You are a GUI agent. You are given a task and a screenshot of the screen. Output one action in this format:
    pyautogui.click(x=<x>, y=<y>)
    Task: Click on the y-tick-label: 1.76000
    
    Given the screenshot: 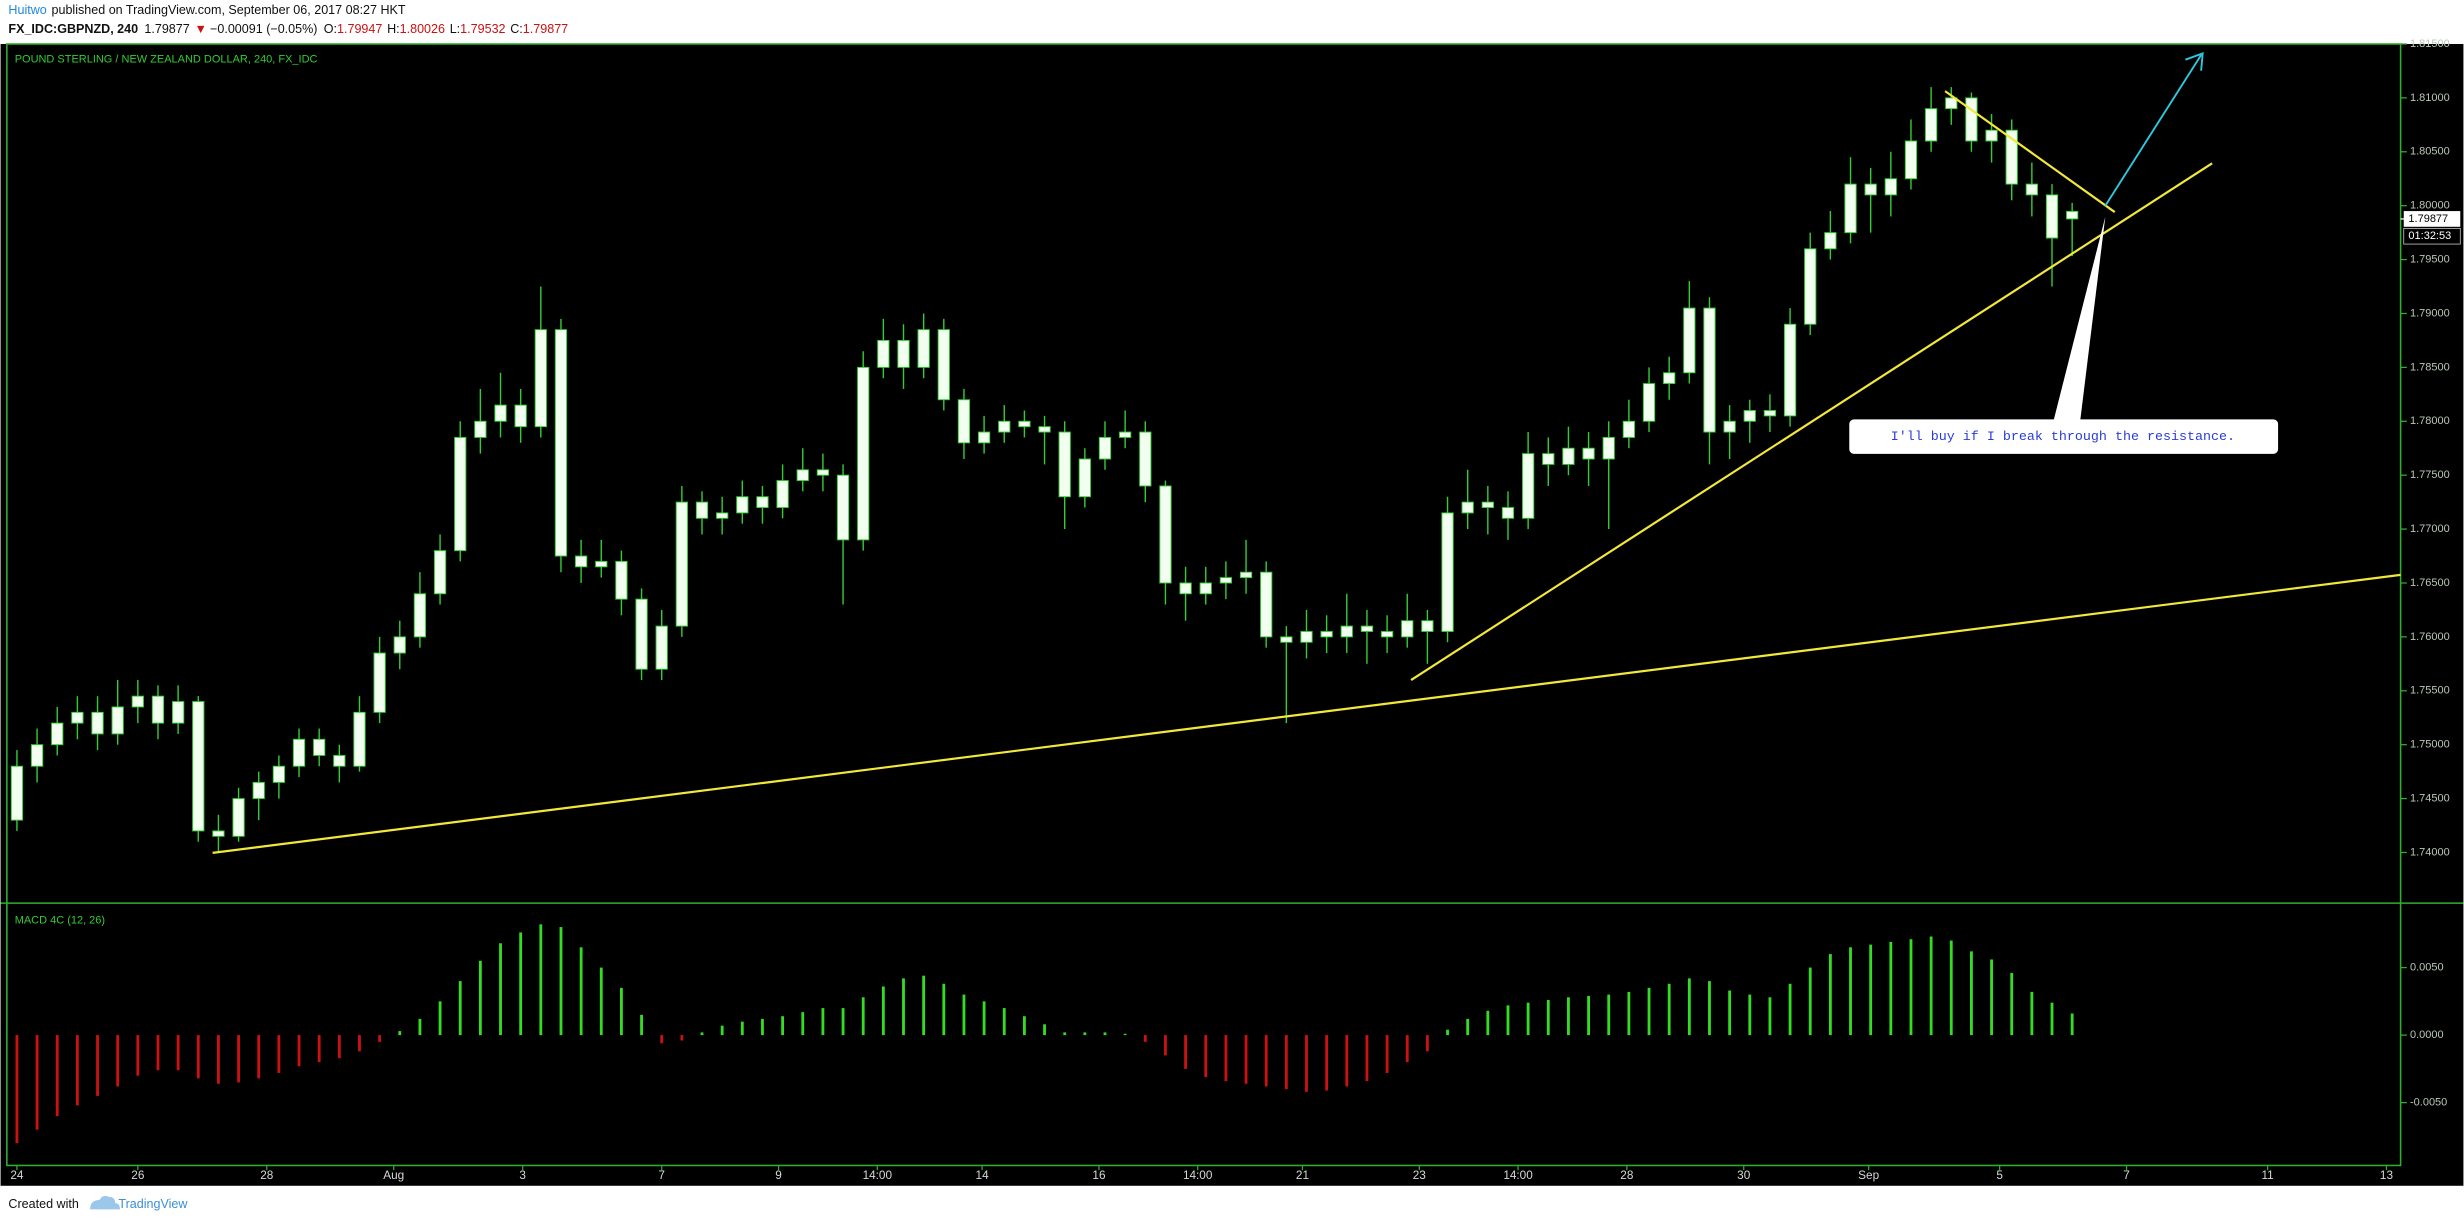 What is the action you would take?
    pyautogui.click(x=2430, y=637)
    